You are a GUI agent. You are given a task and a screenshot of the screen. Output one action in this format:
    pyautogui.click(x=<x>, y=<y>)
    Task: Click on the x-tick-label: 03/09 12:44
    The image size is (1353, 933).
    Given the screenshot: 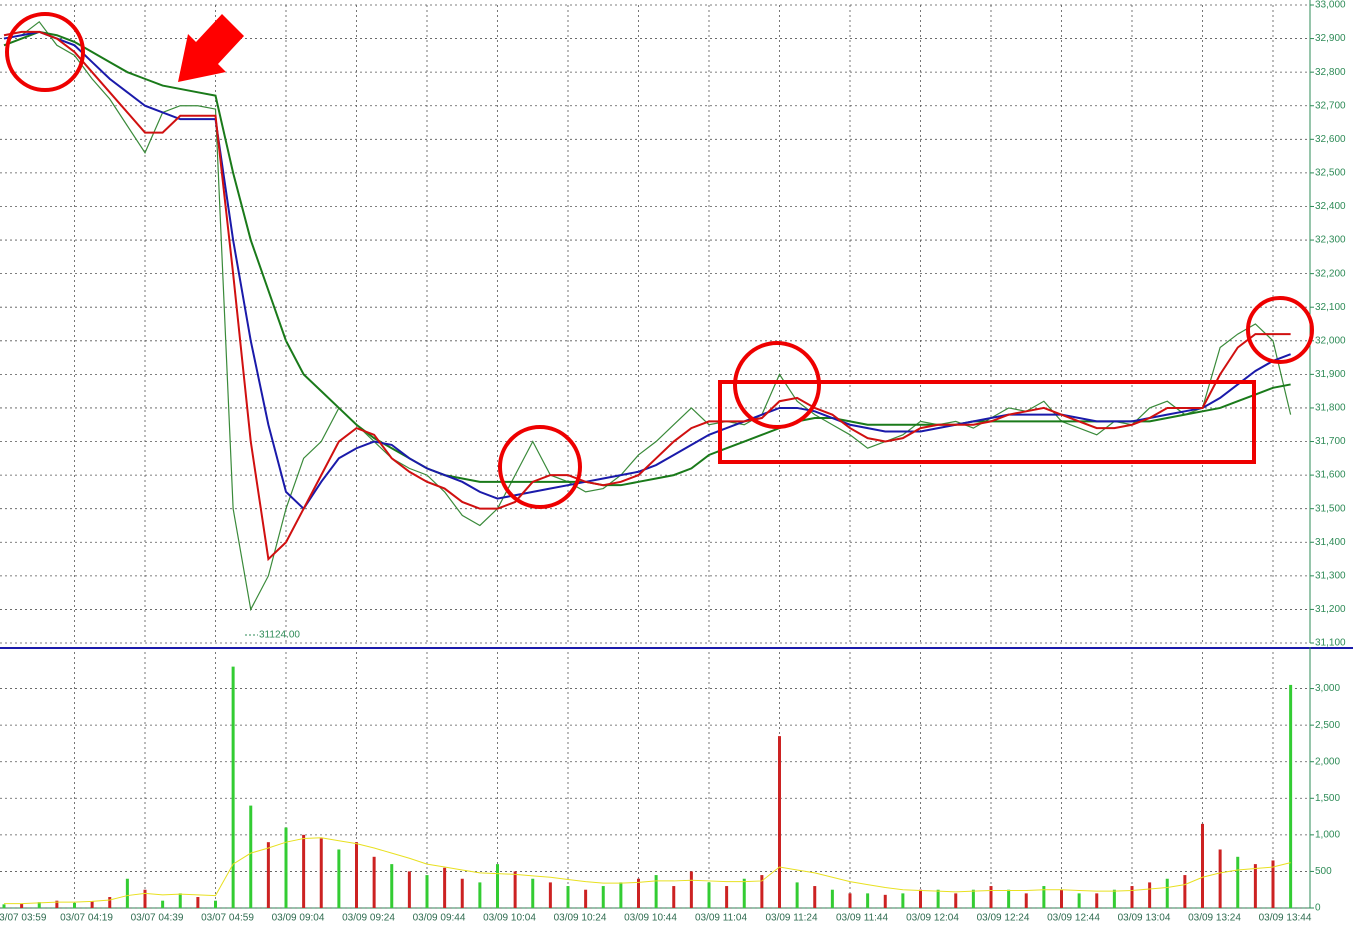 What is the action you would take?
    pyautogui.click(x=1073, y=918)
    